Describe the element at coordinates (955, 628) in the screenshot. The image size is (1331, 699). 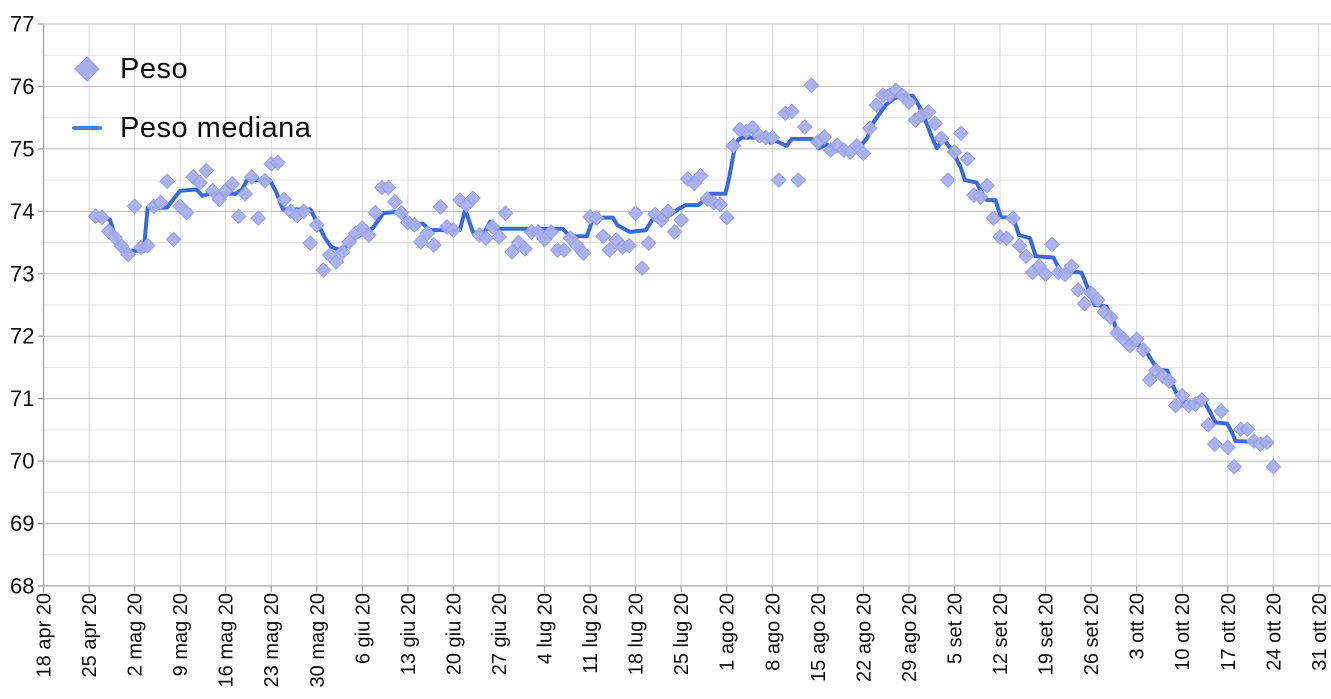
I see `x-tick-label: 5 set 20` at that location.